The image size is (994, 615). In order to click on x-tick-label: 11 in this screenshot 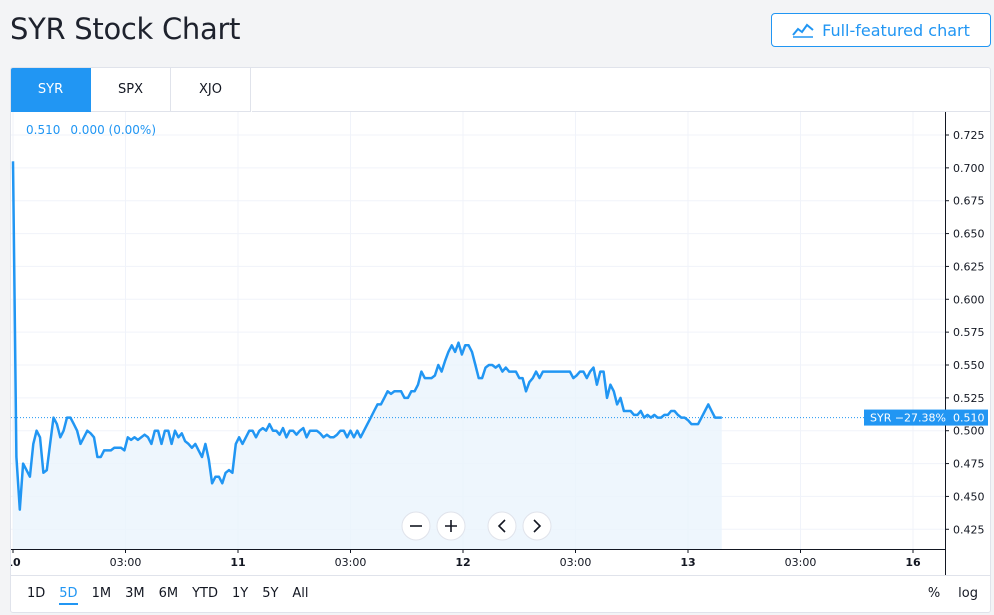, I will do `click(237, 562)`.